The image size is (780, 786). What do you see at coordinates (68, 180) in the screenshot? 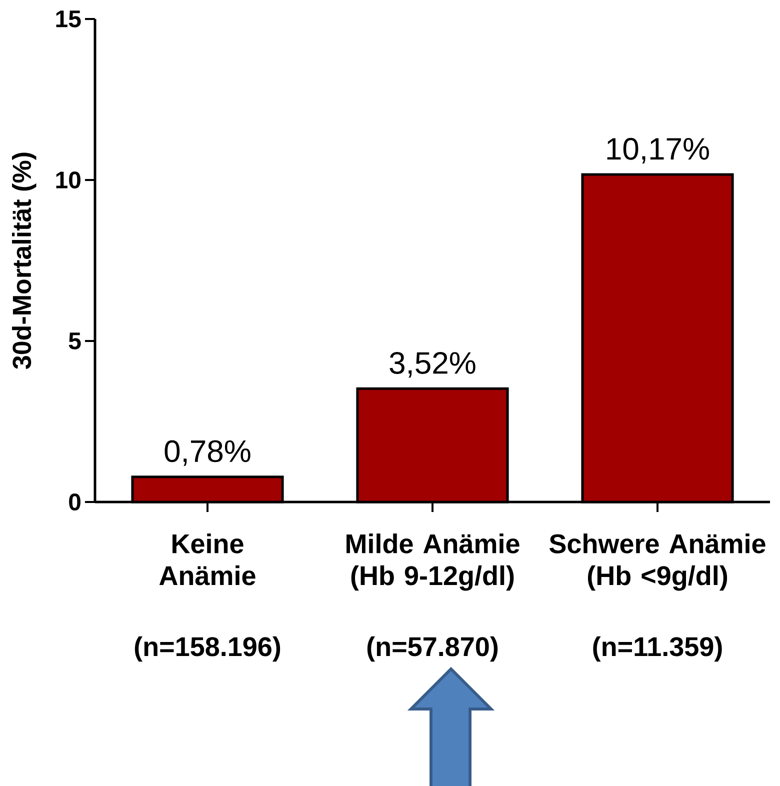
I see `y-tick-label: 10` at bounding box center [68, 180].